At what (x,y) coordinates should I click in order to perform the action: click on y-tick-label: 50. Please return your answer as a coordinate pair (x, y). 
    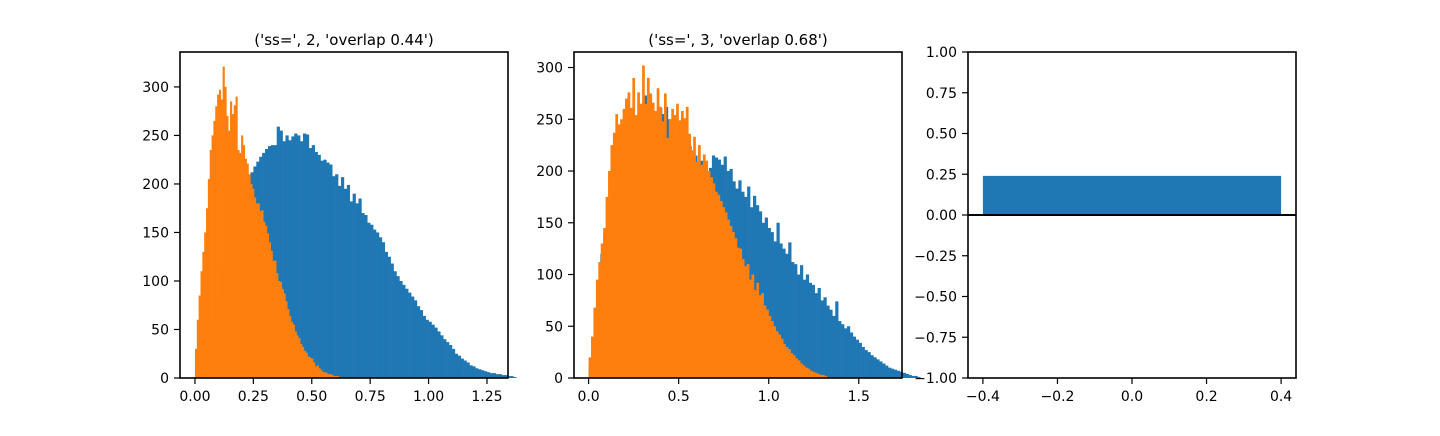
    Looking at the image, I should click on (160, 330).